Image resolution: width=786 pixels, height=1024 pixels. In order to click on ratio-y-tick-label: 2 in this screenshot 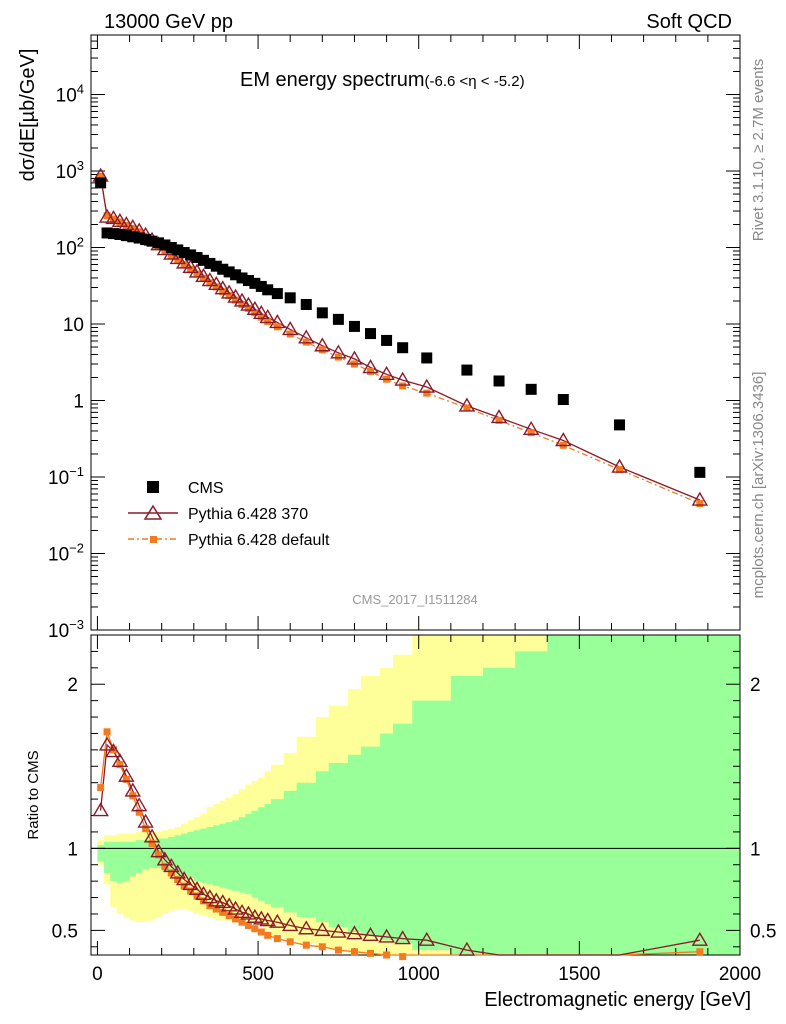, I will do `click(72, 685)`.